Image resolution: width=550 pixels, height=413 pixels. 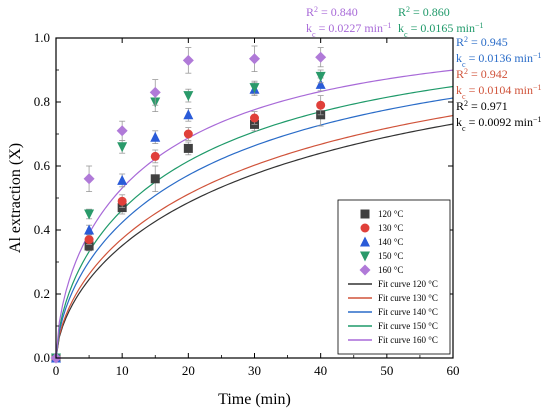 What do you see at coordinates (320, 370) in the screenshot?
I see `x-tick-label: 40` at bounding box center [320, 370].